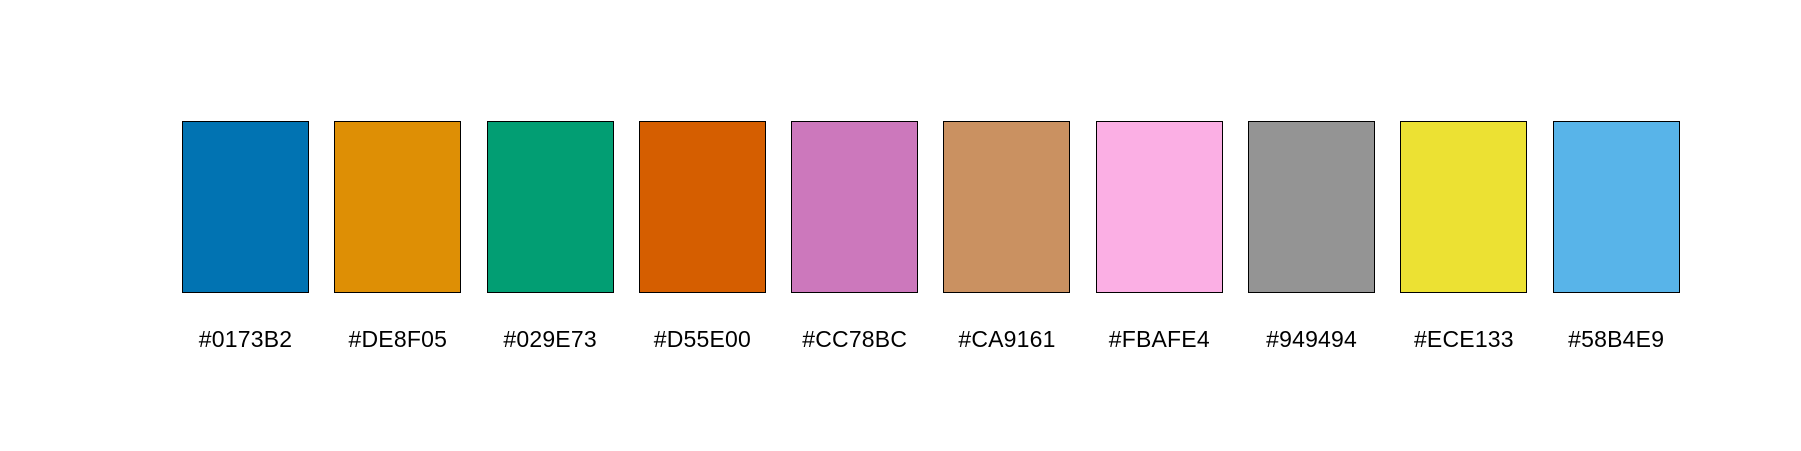 The width and height of the screenshot is (1801, 451). I want to click on swatch-hex-label: #D55E00, so click(702, 339).